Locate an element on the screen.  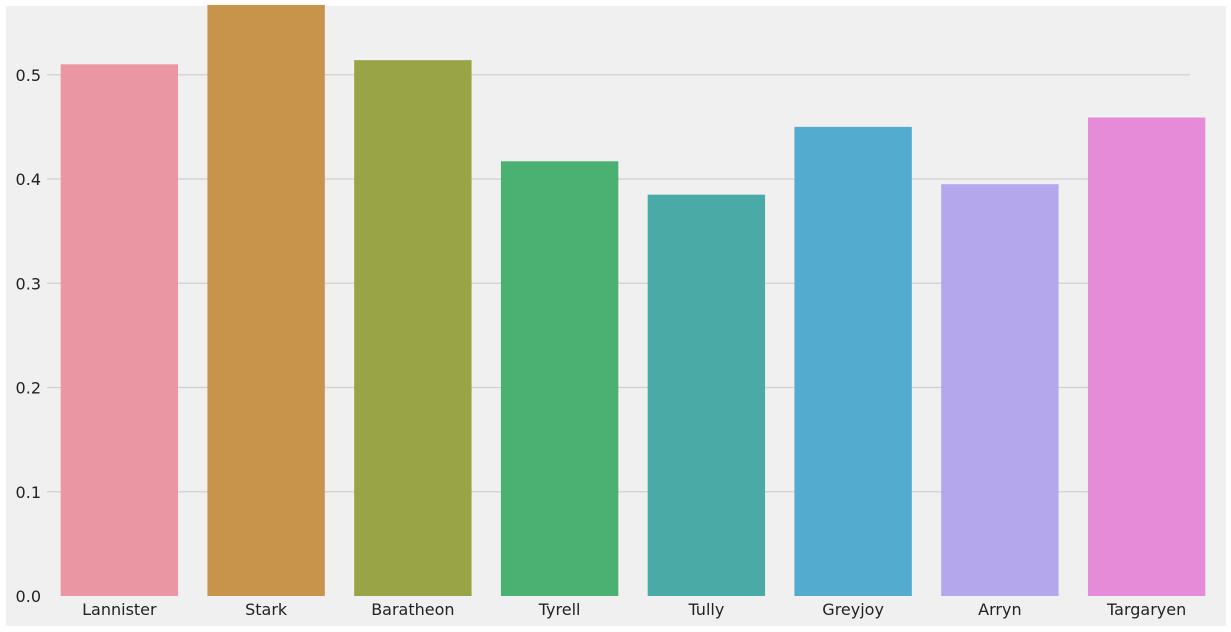
x-tick-label: Tyrell is located at coordinates (559, 609).